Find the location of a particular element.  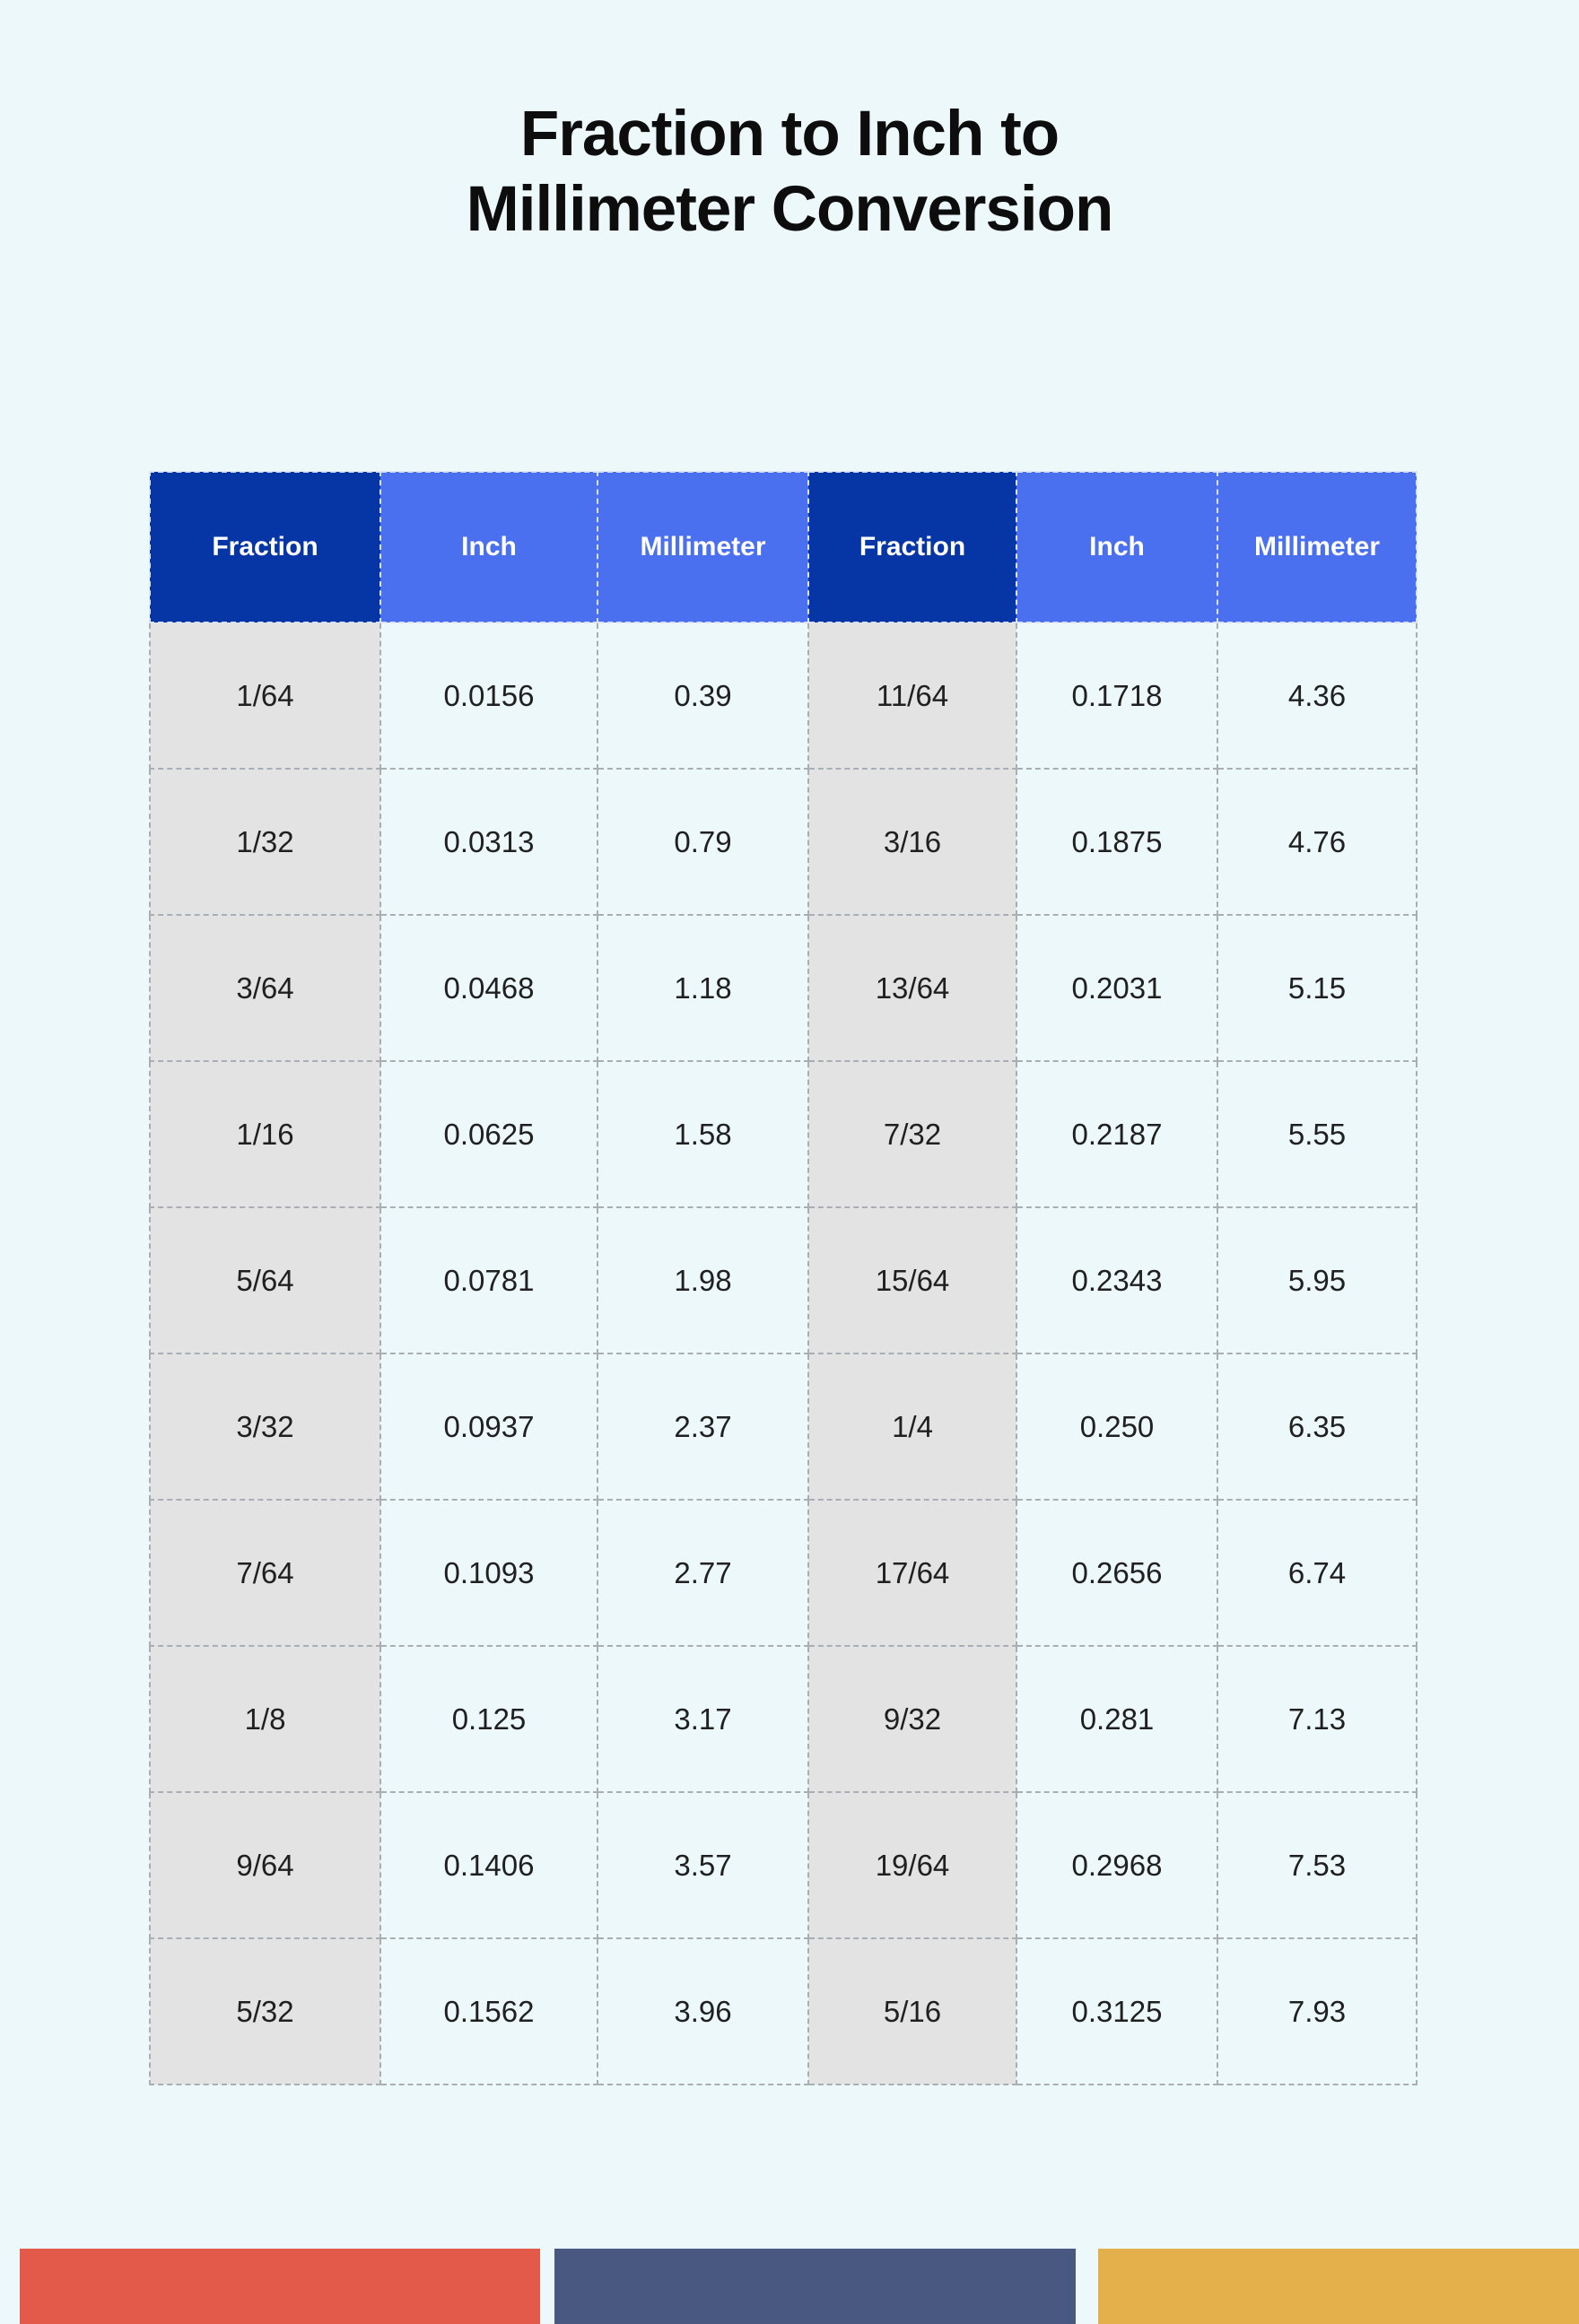

column-header-millimeter-left: Millimeter is located at coordinates (703, 547).